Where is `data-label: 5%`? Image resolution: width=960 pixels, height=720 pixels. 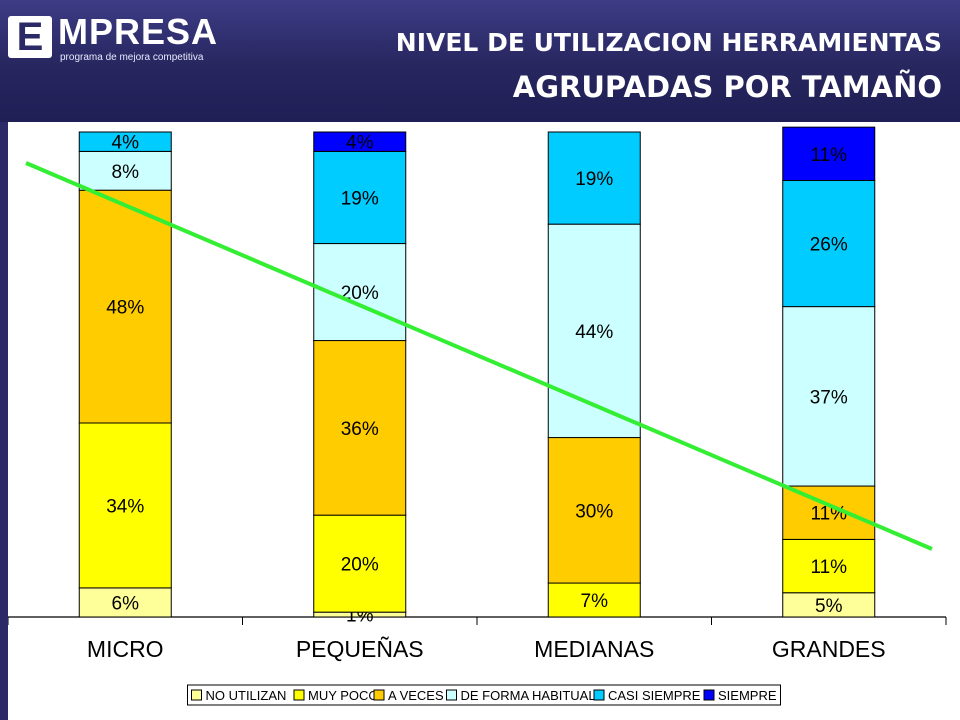
data-label: 5% is located at coordinates (829, 606).